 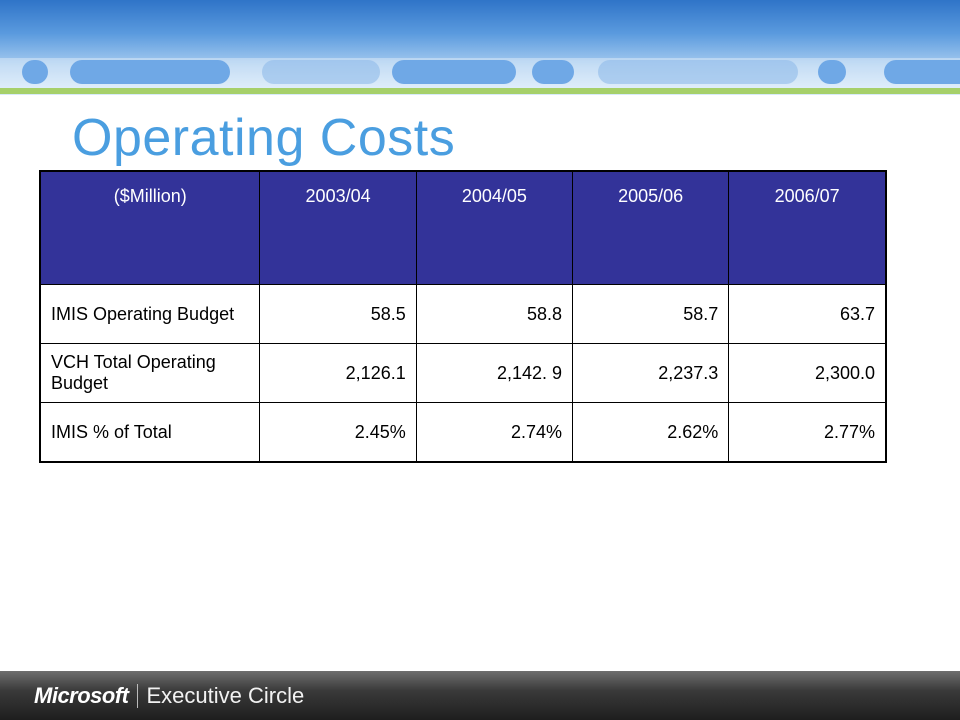 What do you see at coordinates (150, 227) in the screenshot?
I see `column-header: ($Million)` at bounding box center [150, 227].